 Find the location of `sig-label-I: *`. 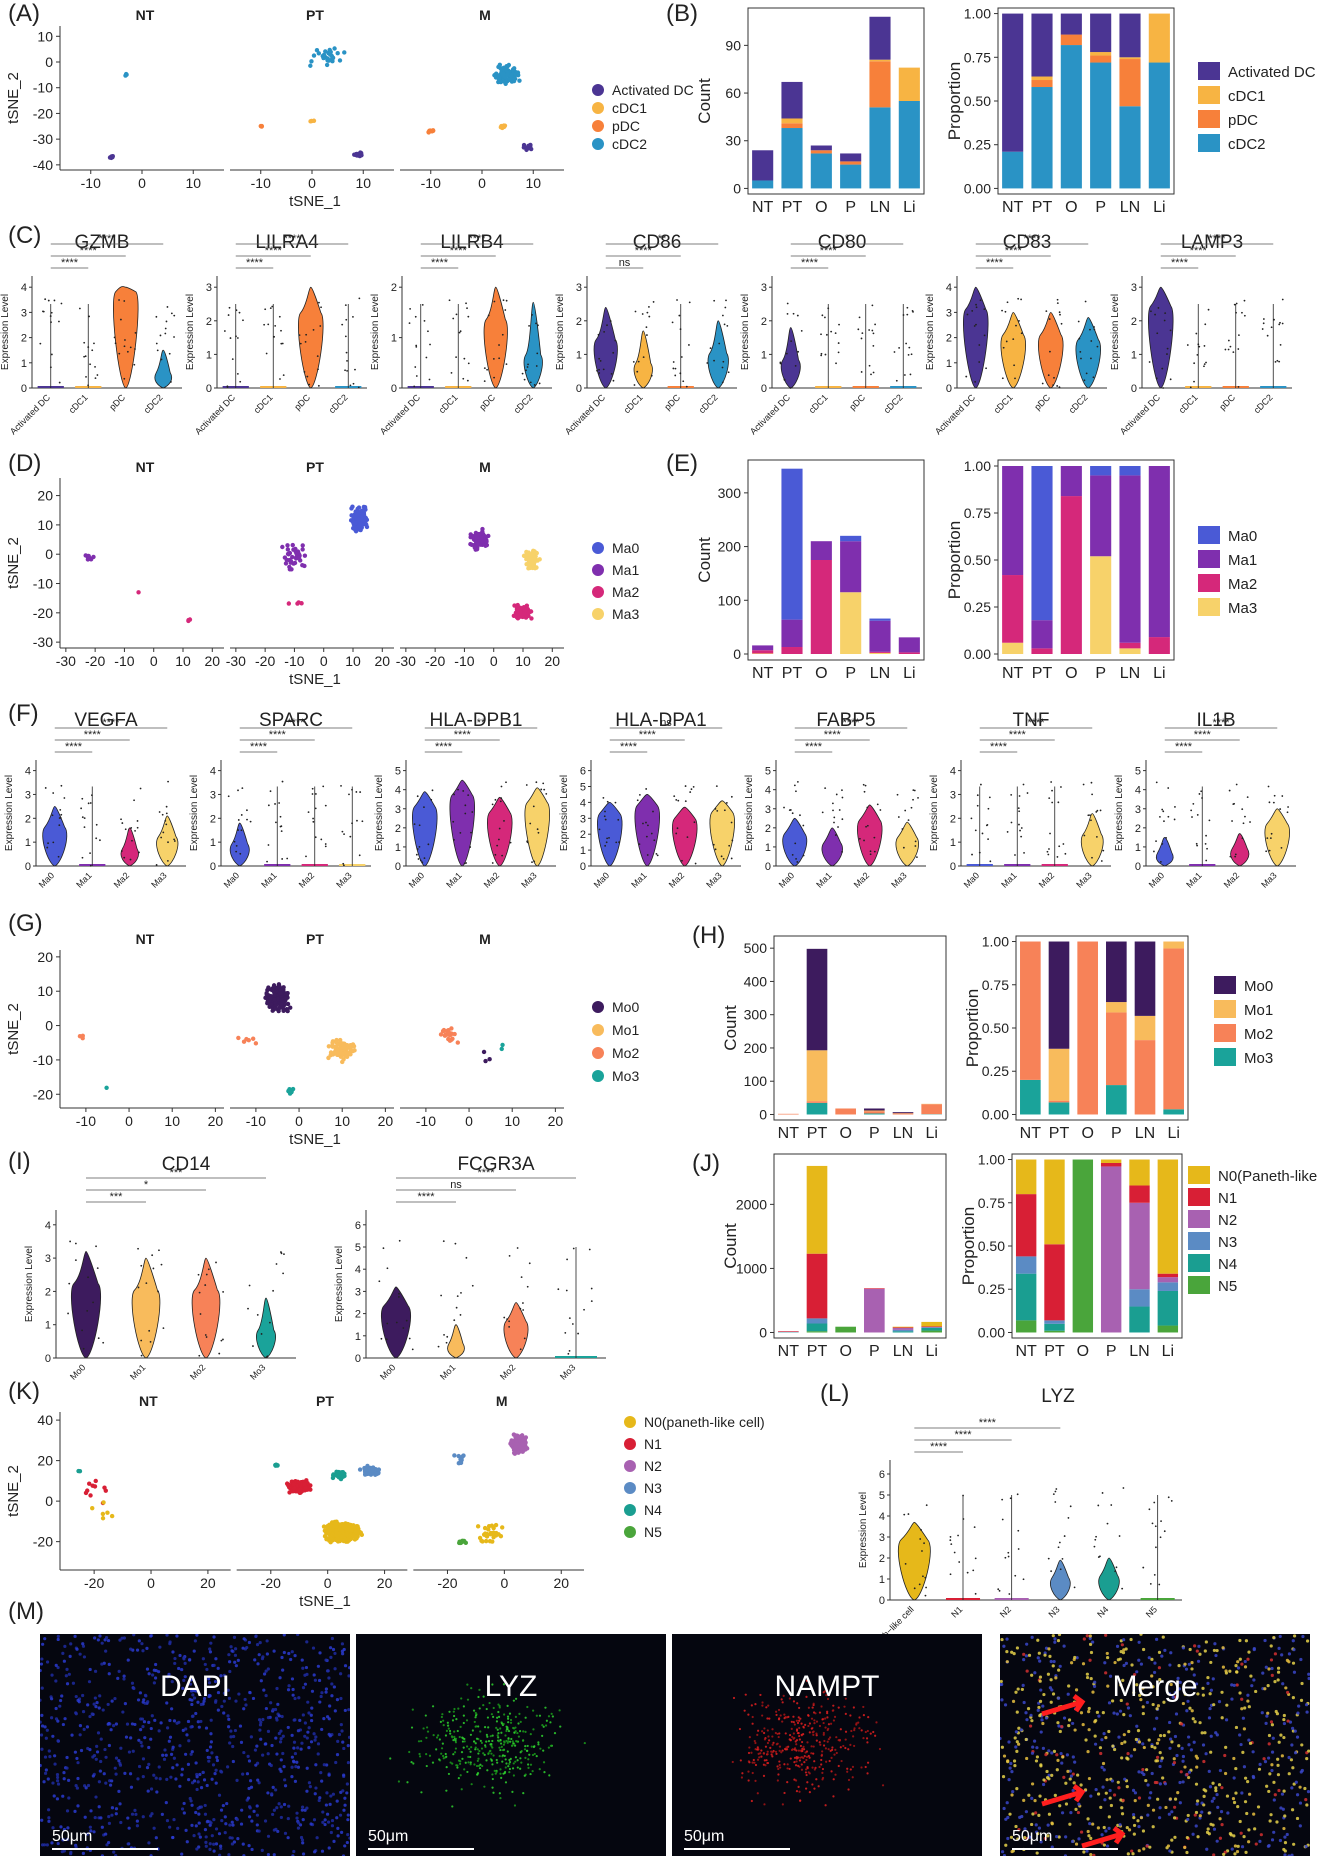

sig-label-I: * is located at coordinates (146, 1185).